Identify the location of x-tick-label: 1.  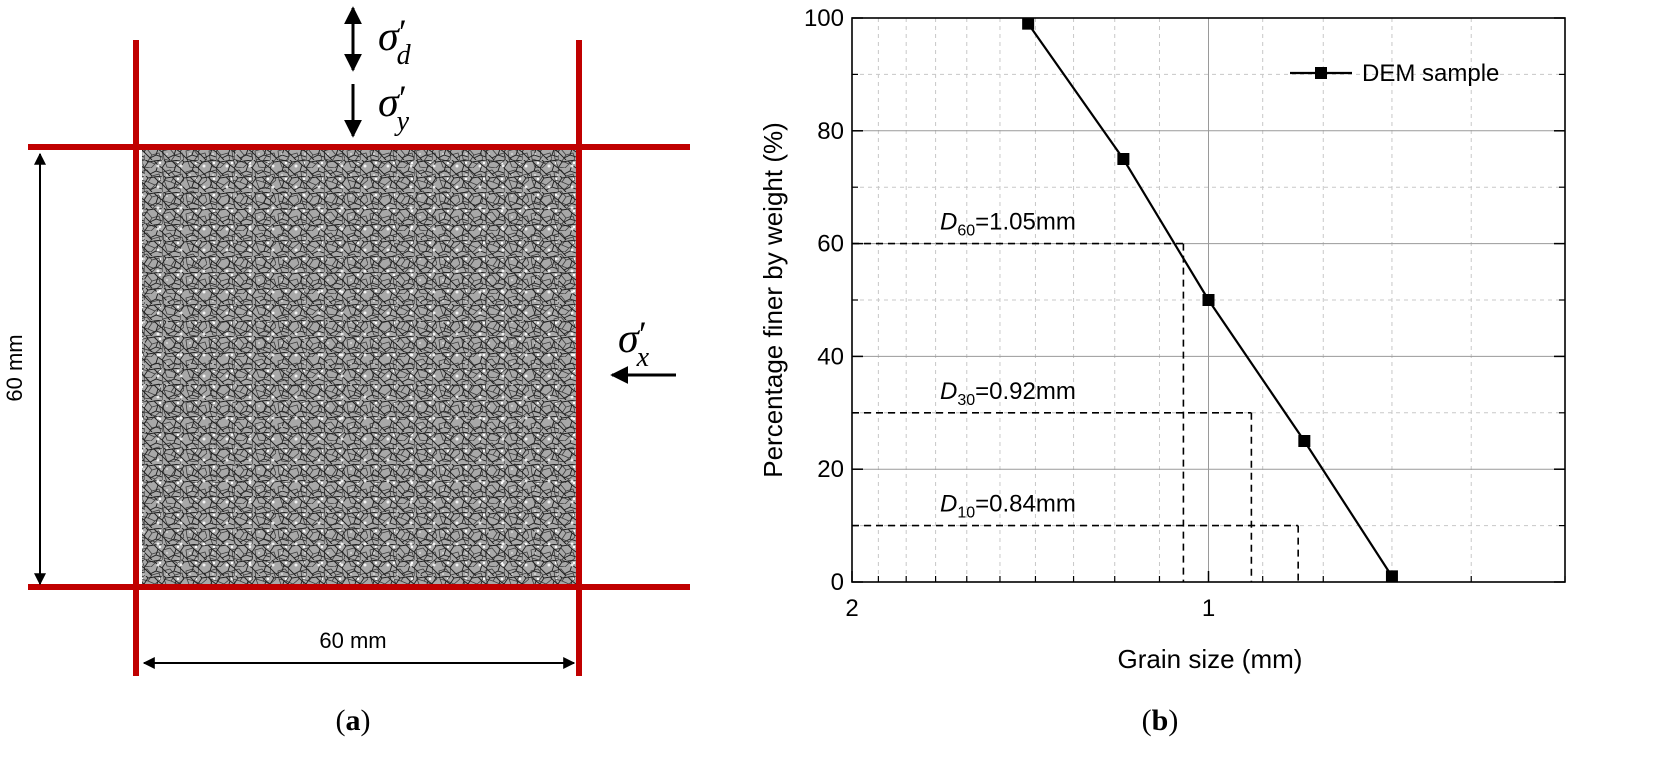
(1208, 608).